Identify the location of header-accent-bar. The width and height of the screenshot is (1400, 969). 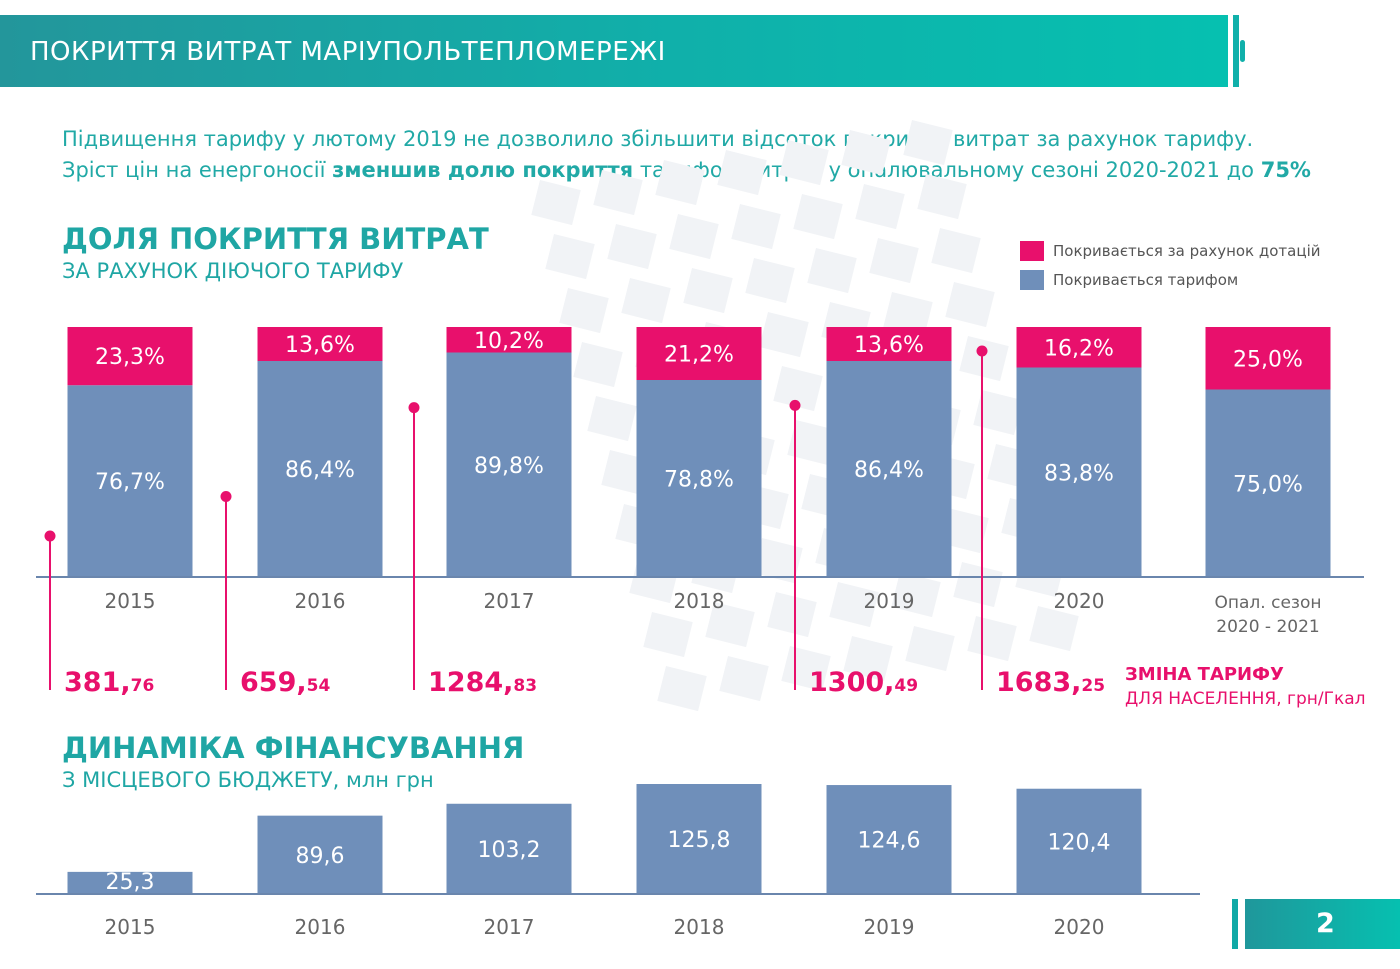
(1236, 51).